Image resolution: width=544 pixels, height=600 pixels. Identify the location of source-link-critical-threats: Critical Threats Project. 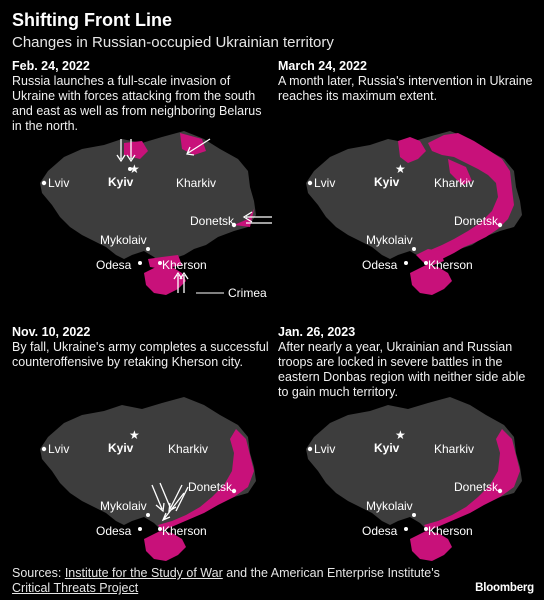
(75, 588).